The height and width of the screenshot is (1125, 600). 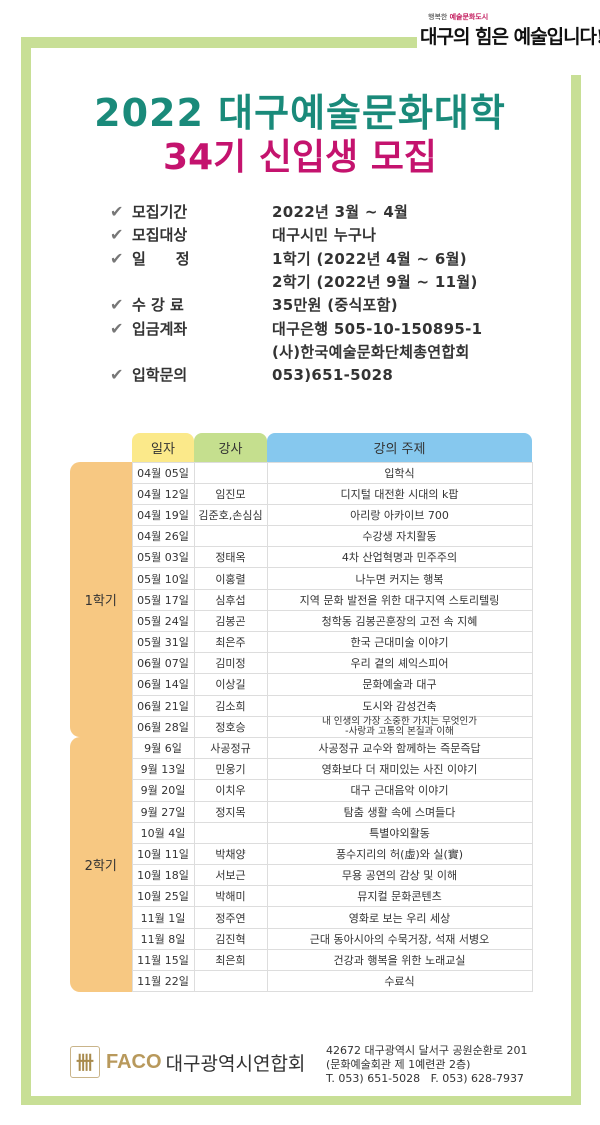 I want to click on topic-cell: 무용 공연의 감상 및 이해, so click(x=399, y=875).